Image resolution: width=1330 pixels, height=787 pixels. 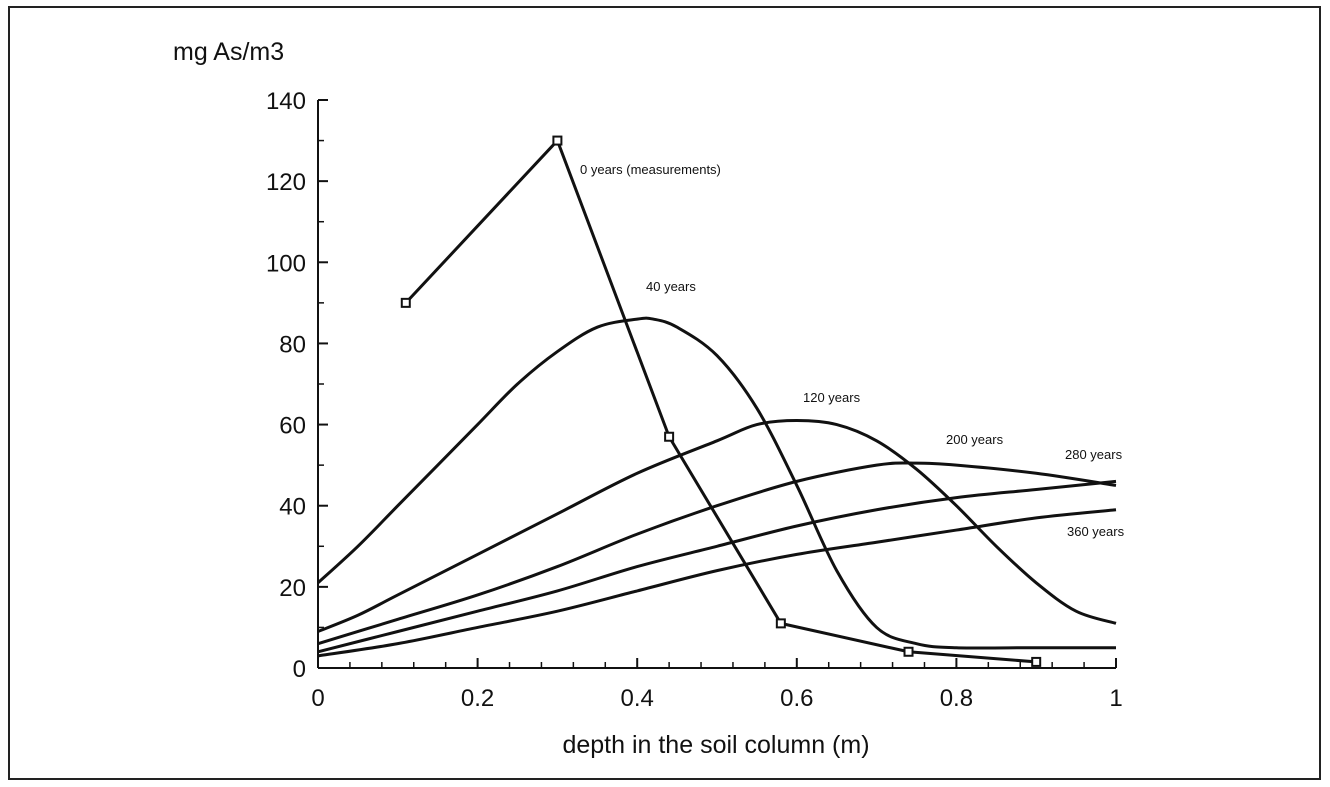 I want to click on x-tick-label: 0.8, so click(x=956, y=698).